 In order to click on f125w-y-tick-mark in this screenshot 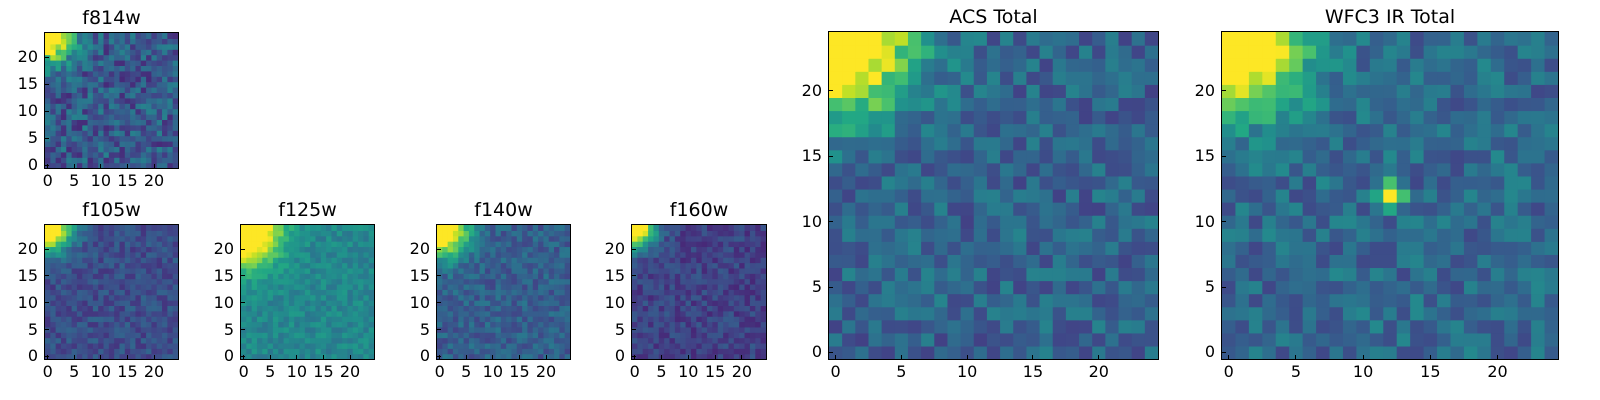, I will do `click(243, 356)`.